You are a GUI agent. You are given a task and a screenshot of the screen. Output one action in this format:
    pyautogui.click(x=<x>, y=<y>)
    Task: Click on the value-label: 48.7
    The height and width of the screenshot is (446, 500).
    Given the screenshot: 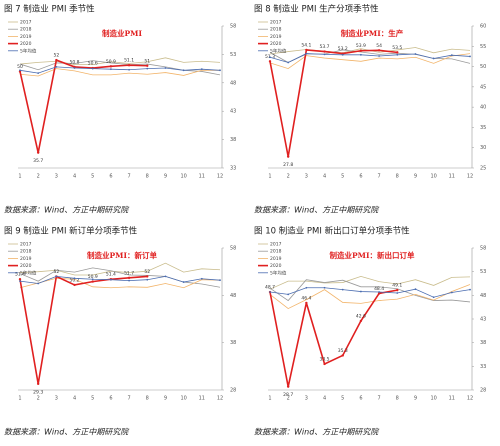 What is the action you would take?
    pyautogui.click(x=270, y=288)
    